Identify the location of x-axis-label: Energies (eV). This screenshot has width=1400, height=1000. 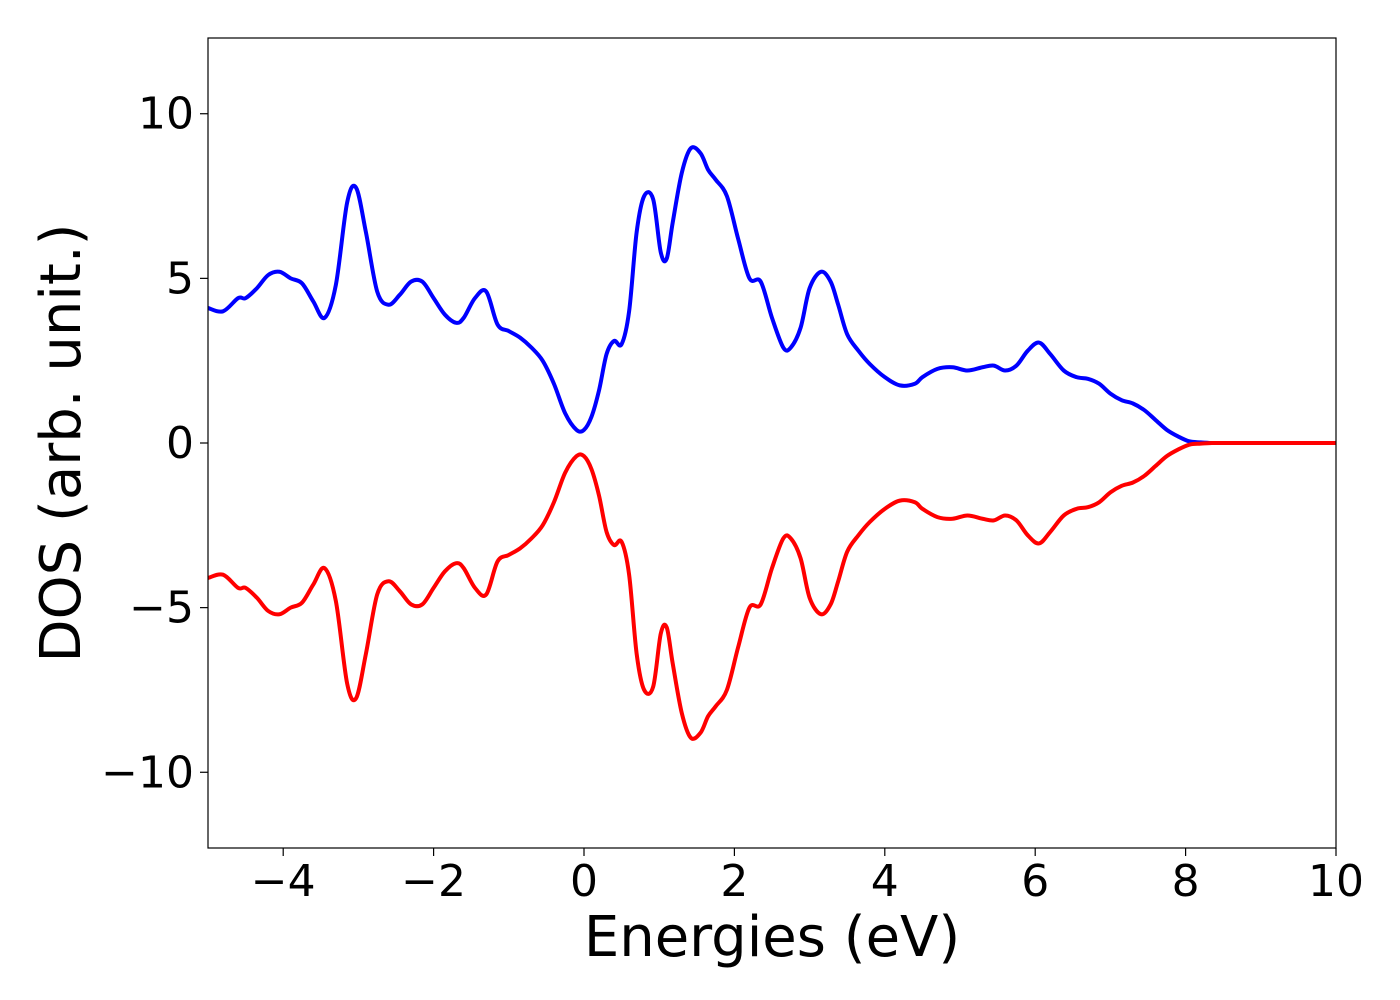
(772, 937).